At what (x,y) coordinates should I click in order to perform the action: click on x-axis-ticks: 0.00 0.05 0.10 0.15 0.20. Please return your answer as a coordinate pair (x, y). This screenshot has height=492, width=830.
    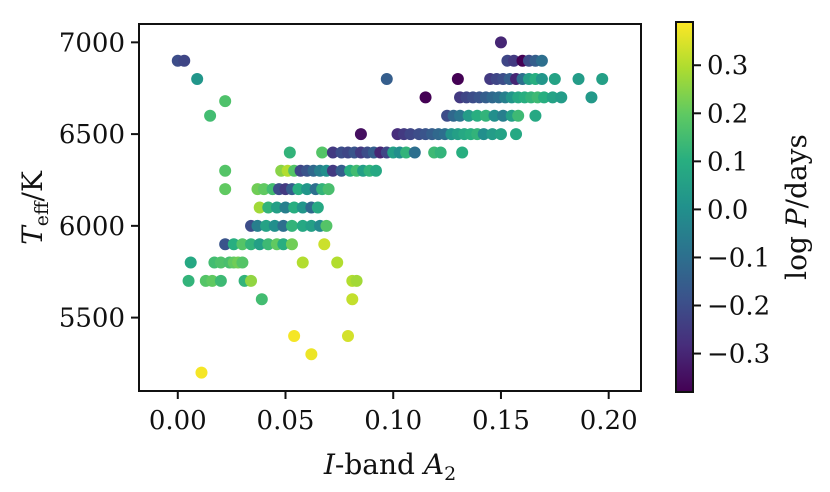
    Looking at the image, I should click on (393, 413).